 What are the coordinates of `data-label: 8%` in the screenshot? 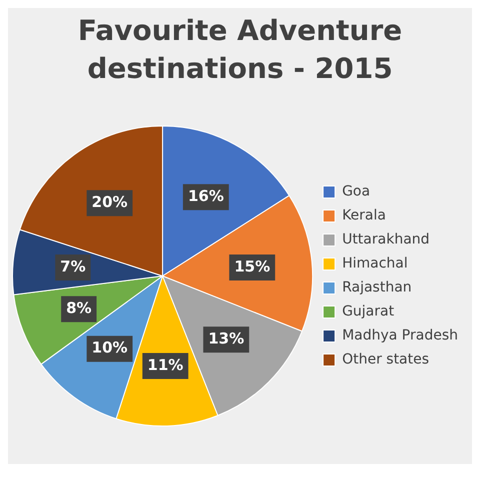 It's located at (79, 308).